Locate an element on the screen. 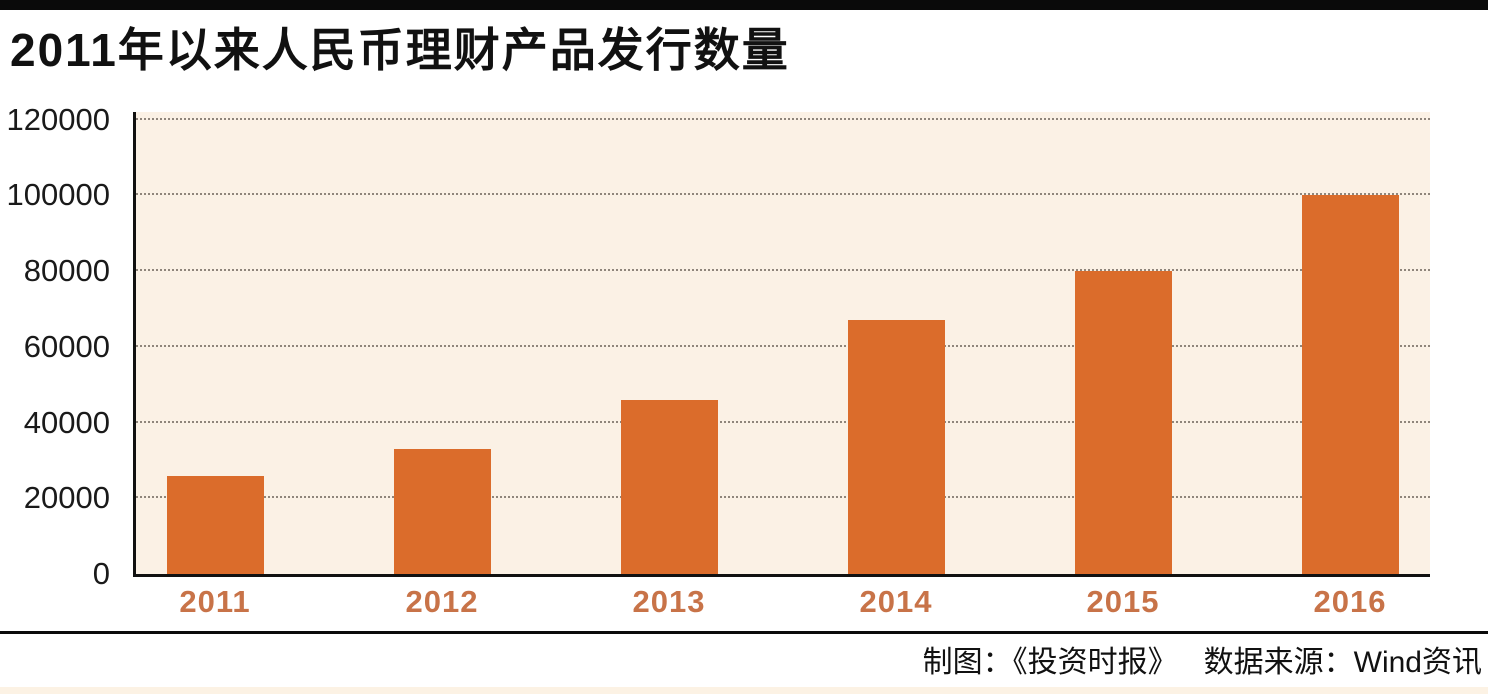  y-tick-label-40000: 40000 is located at coordinates (66, 422).